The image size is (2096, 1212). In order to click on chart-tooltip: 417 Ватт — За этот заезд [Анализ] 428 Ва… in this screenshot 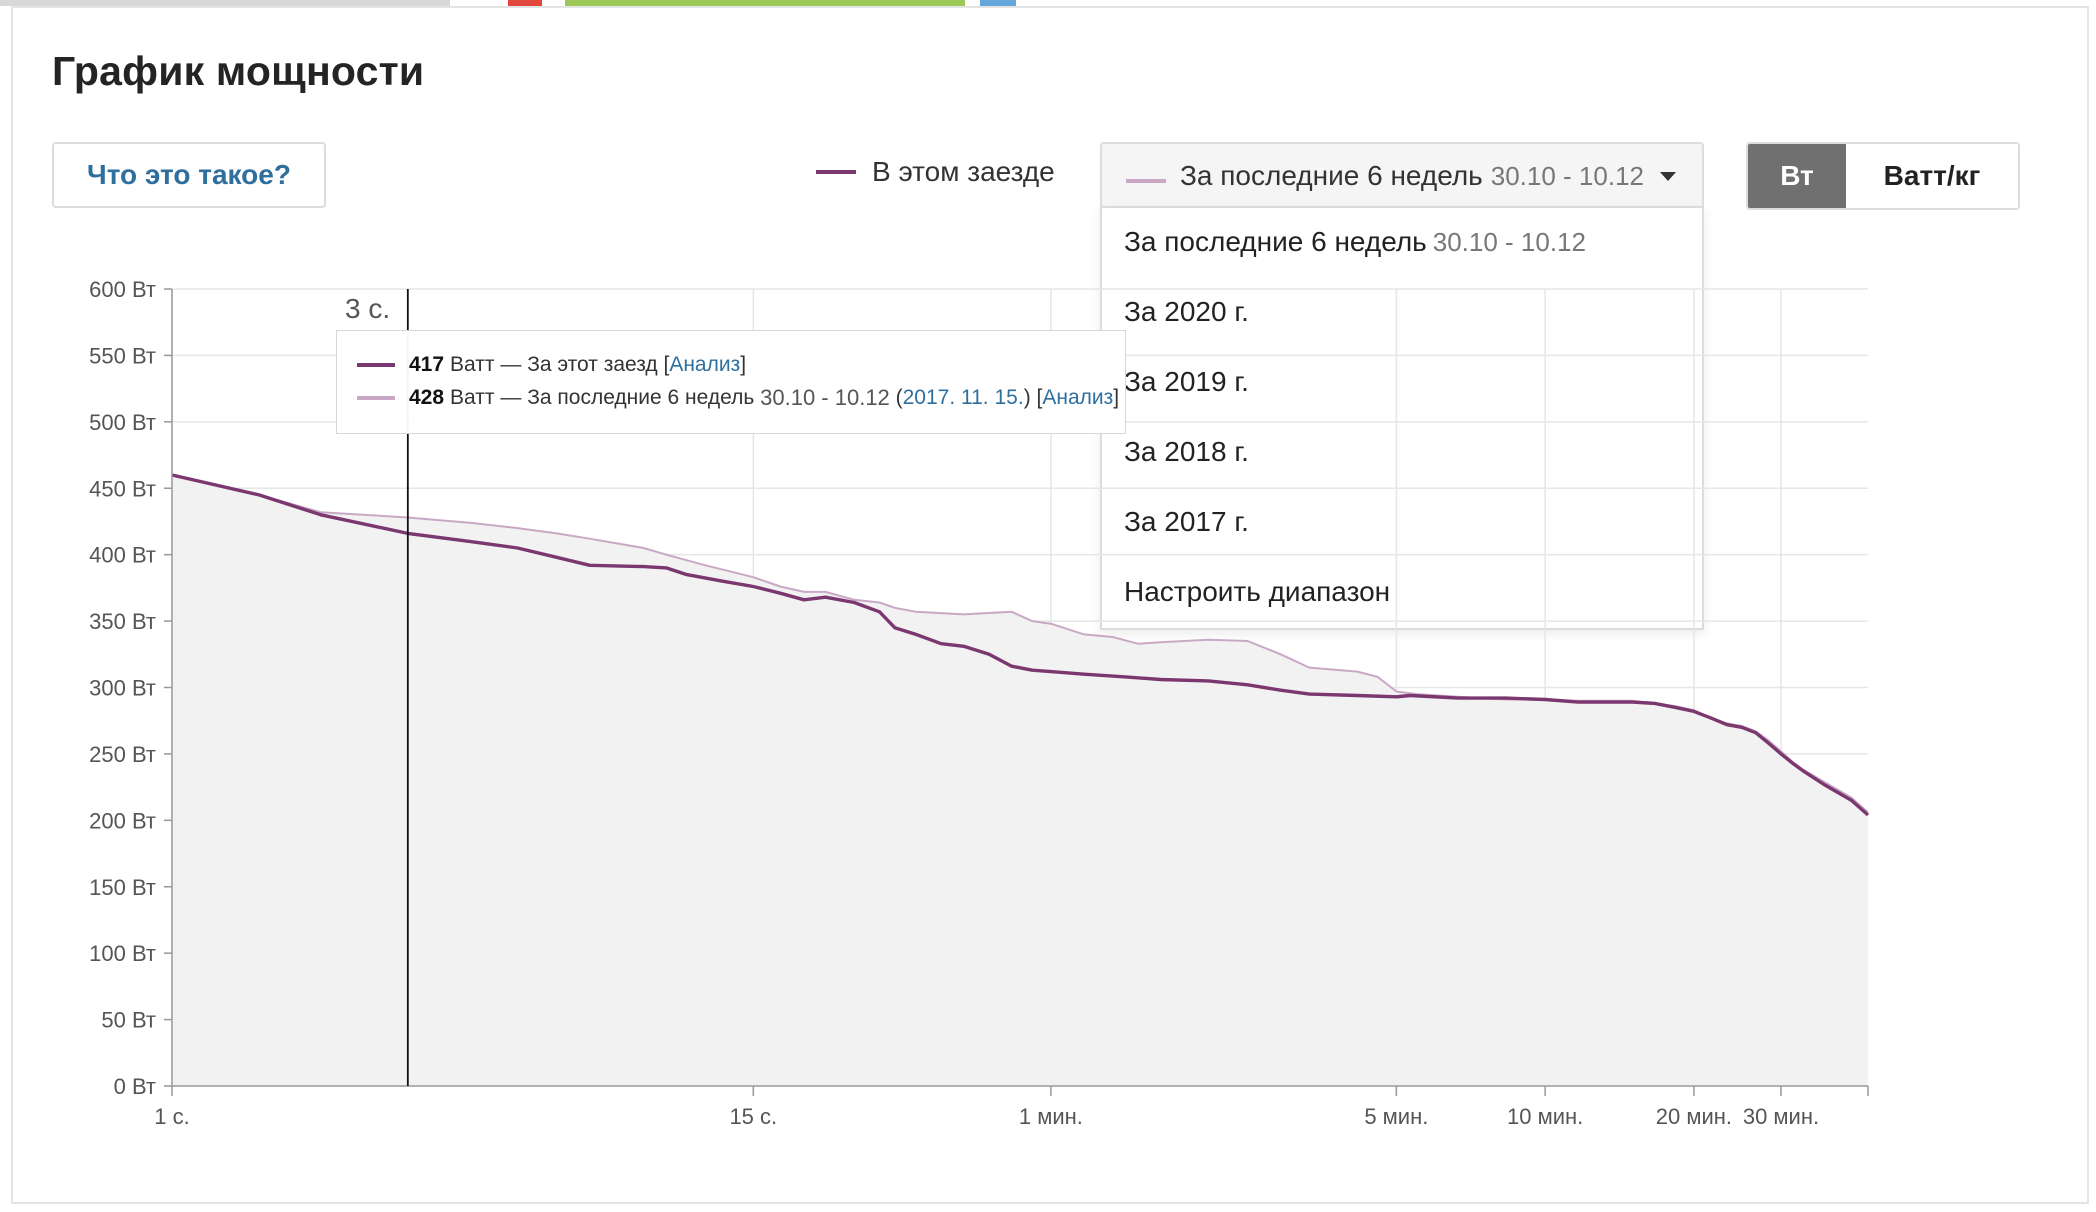, I will do `click(731, 382)`.